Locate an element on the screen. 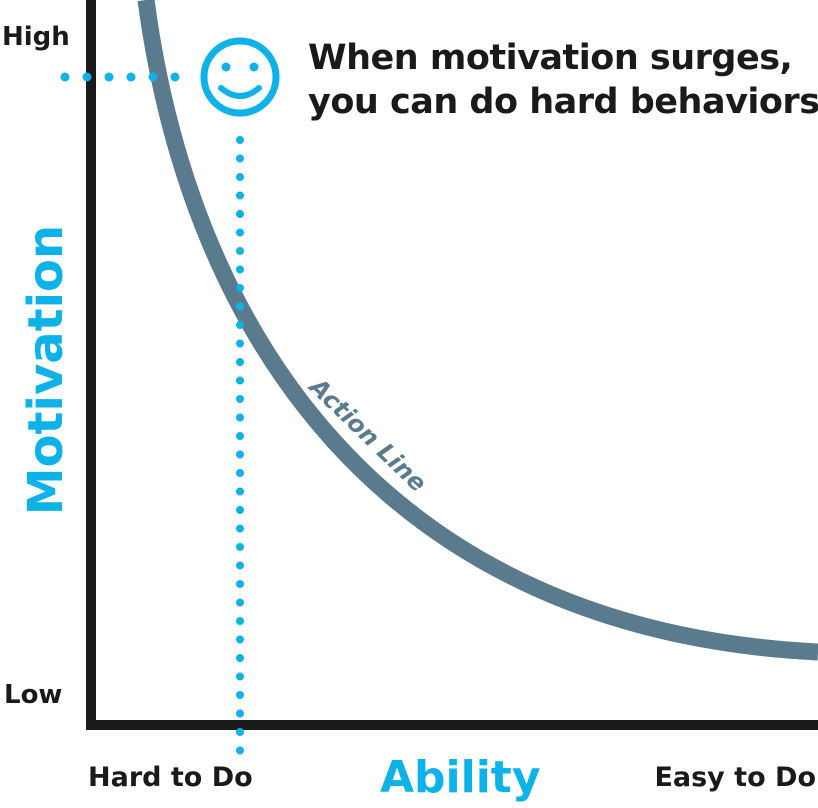 The height and width of the screenshot is (808, 818). x-axis-left-label: Hard to Do is located at coordinates (170, 777).